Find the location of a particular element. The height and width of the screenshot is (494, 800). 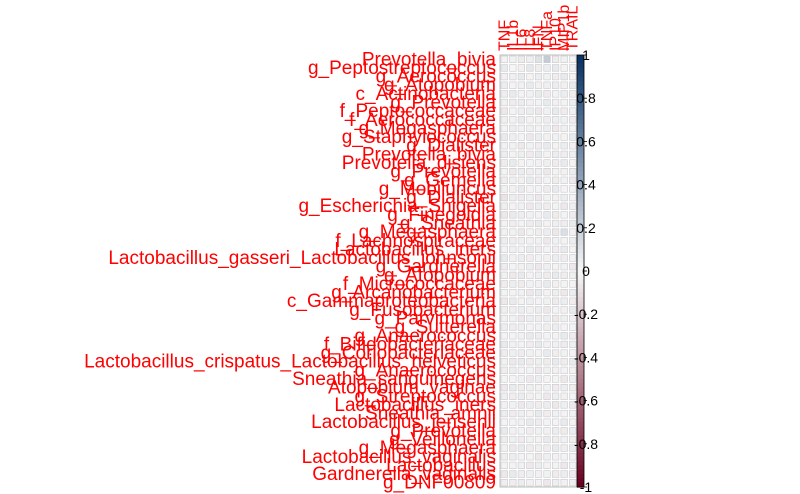

row-label: Prevotella_bivia is located at coordinates (429, 154).